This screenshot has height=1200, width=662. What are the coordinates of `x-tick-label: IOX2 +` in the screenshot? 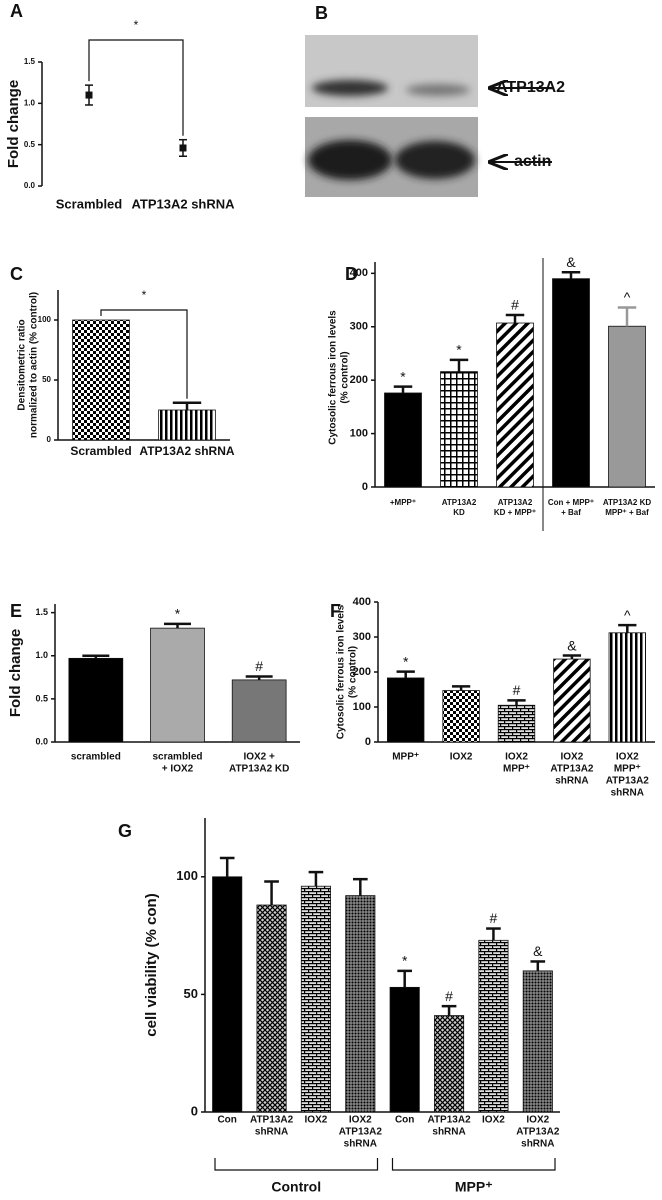 It's located at (259, 757).